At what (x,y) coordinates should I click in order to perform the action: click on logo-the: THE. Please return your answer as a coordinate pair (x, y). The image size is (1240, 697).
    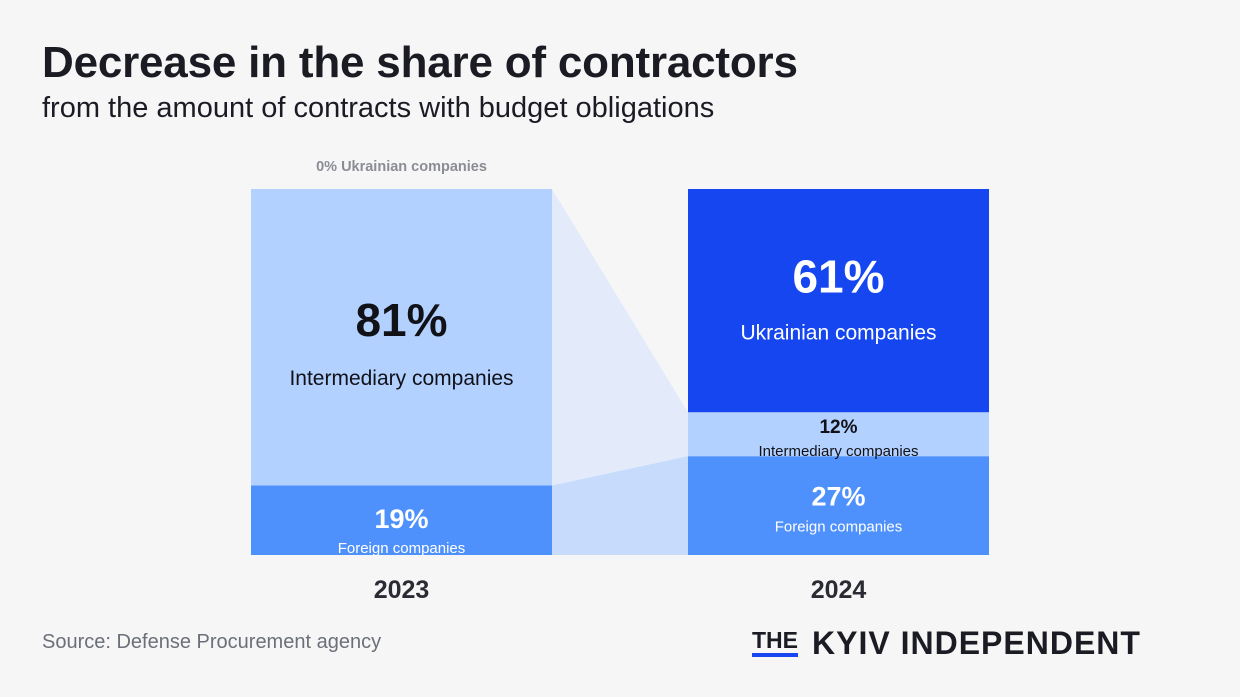
    Looking at the image, I should click on (775, 642).